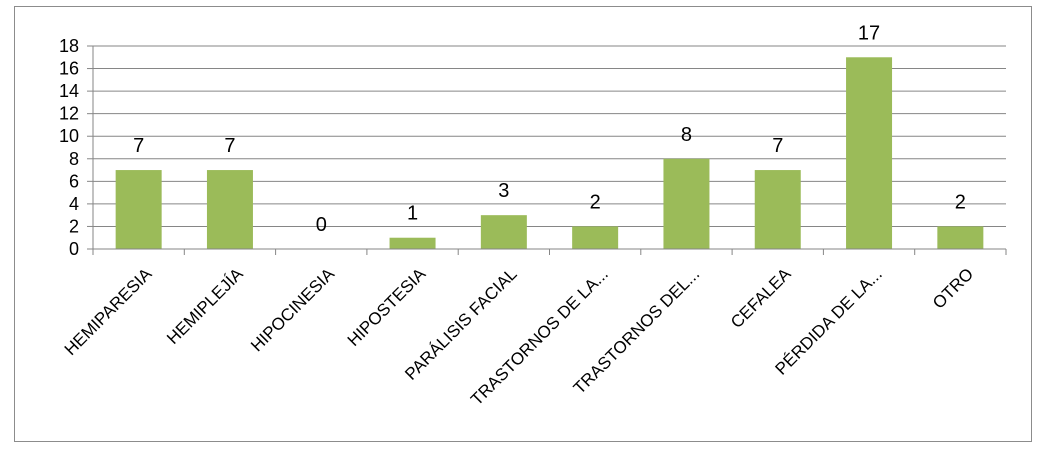  Describe the element at coordinates (69, 46) in the screenshot. I see `y-tick-label: 18` at that location.